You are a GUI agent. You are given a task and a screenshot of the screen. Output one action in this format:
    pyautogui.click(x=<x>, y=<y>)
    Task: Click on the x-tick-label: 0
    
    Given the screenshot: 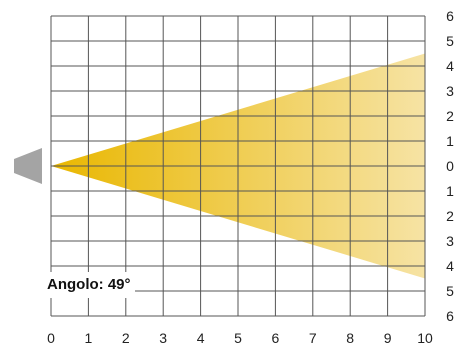 What is the action you would take?
    pyautogui.click(x=51, y=338)
    